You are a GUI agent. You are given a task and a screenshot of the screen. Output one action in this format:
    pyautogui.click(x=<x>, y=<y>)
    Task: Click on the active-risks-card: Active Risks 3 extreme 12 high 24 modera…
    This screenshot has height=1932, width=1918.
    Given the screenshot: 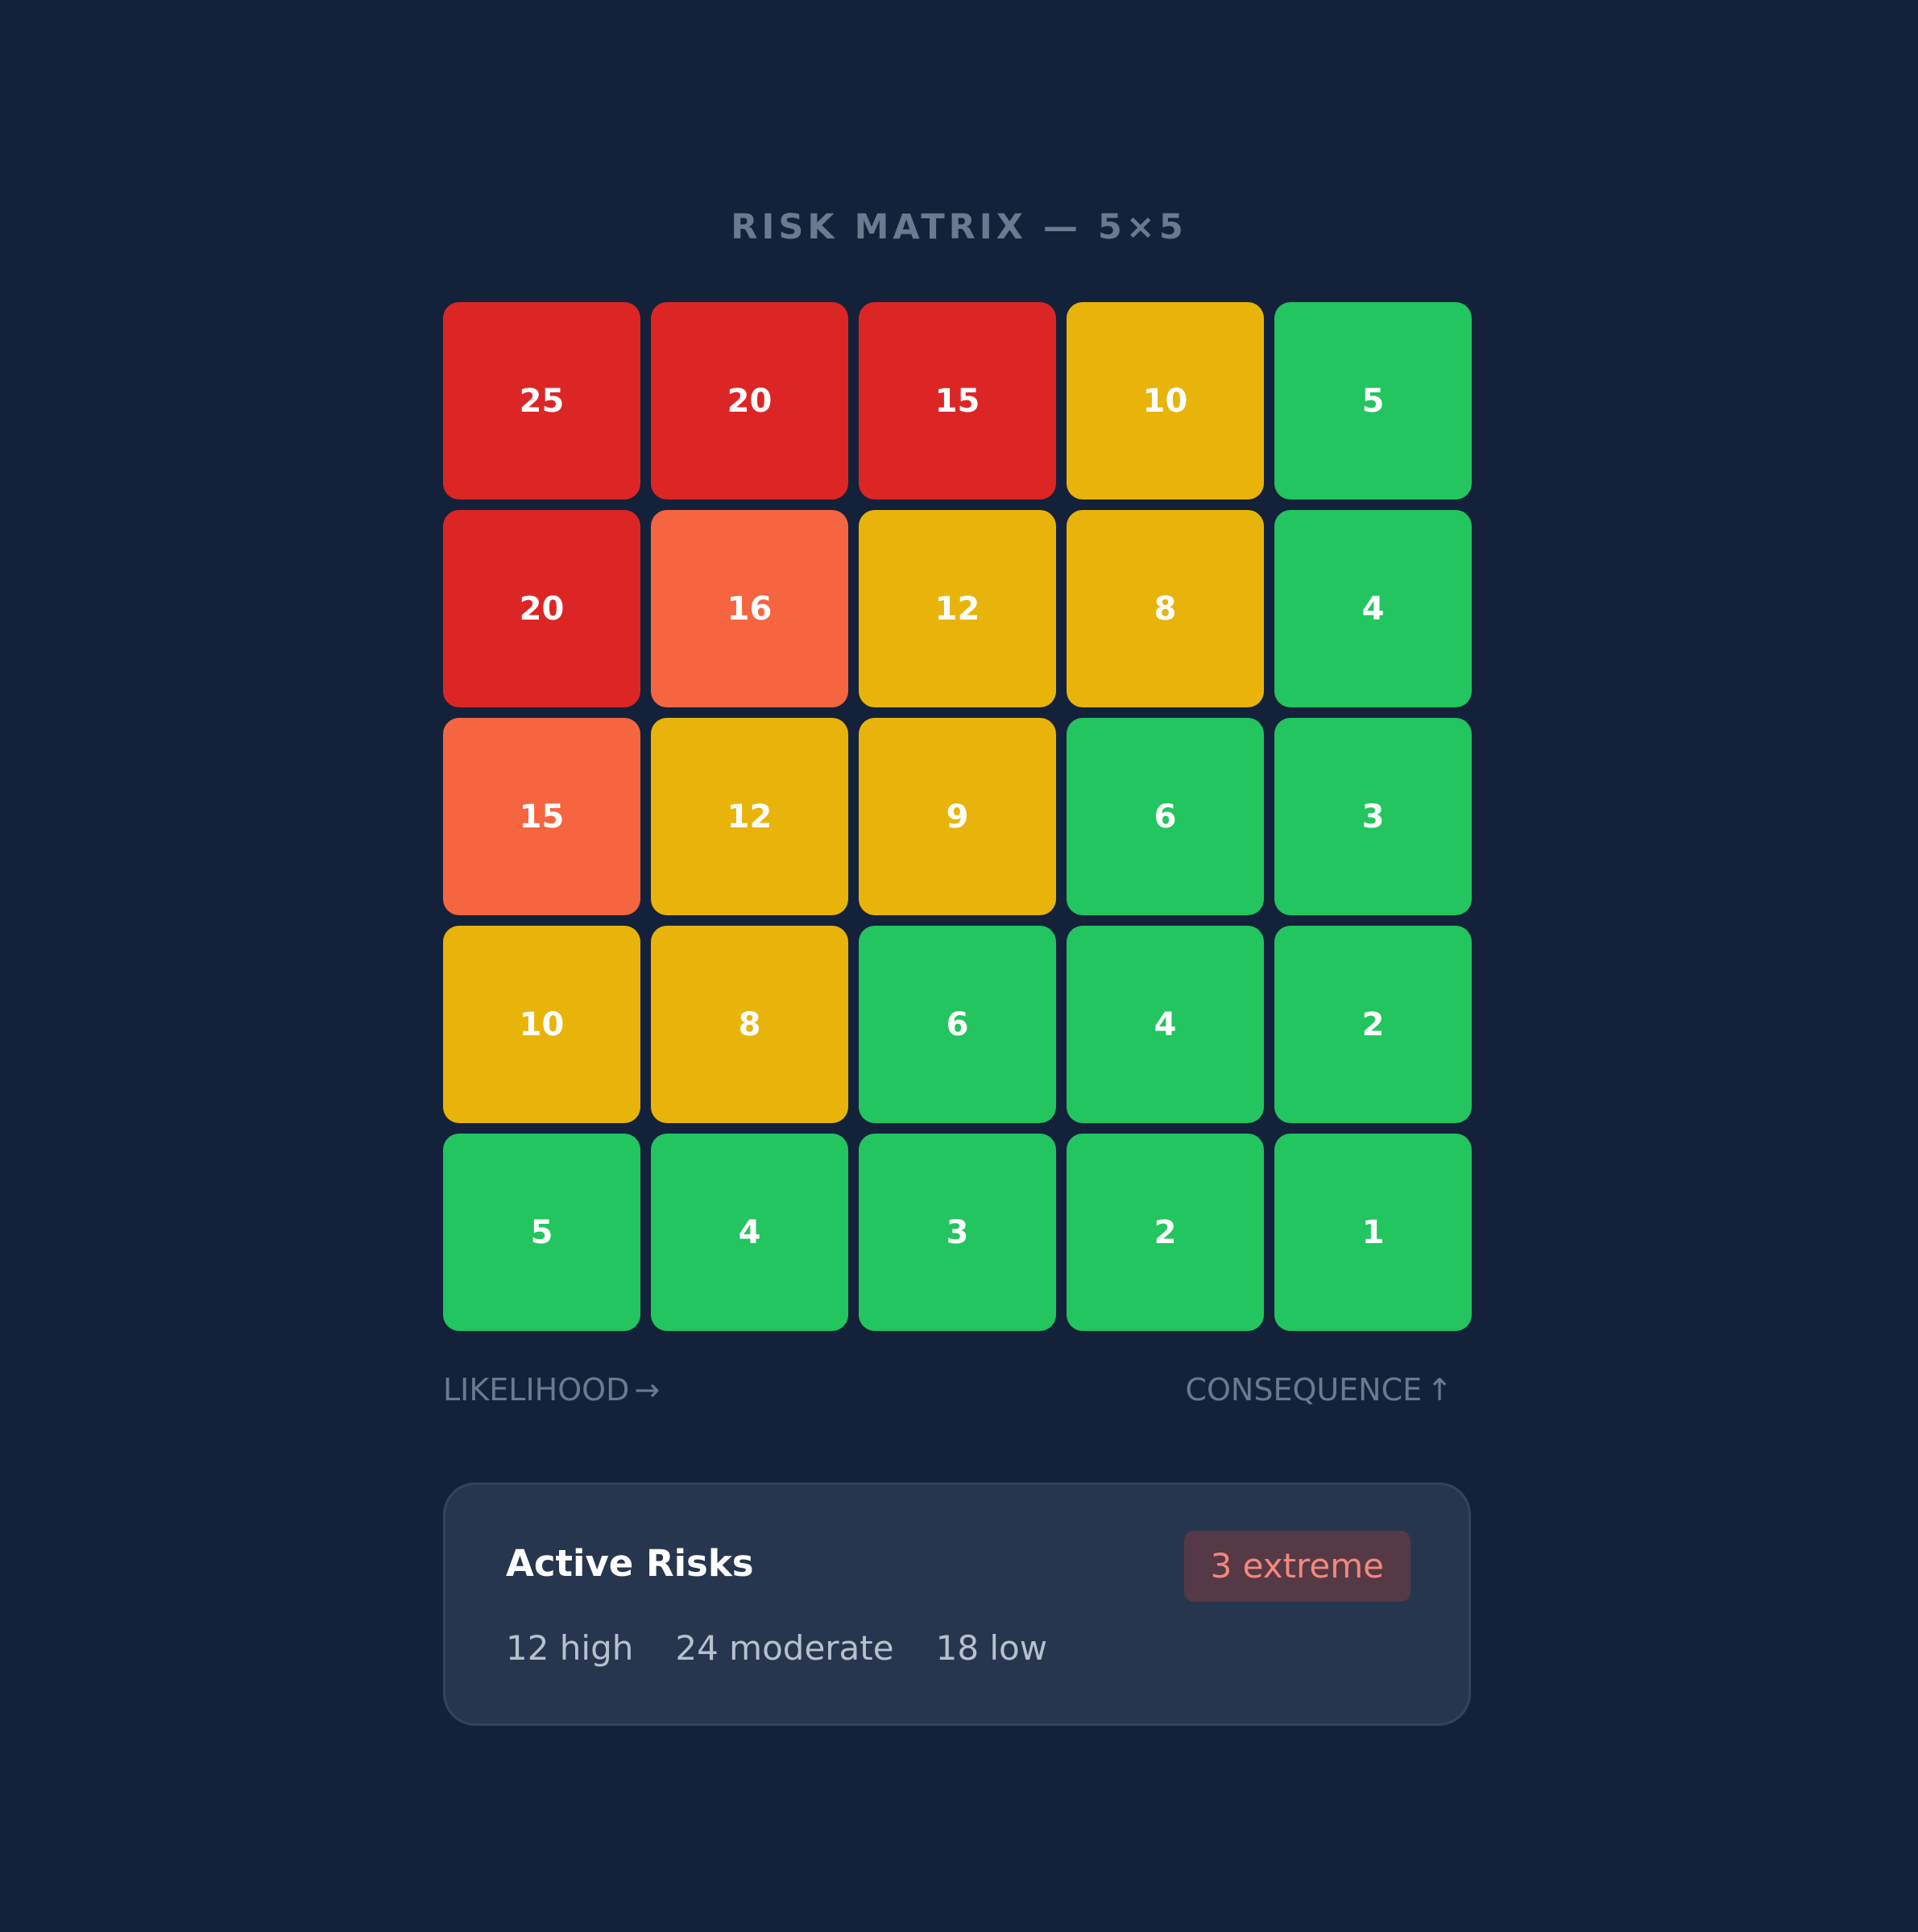 What is the action you would take?
    pyautogui.click(x=957, y=1604)
    